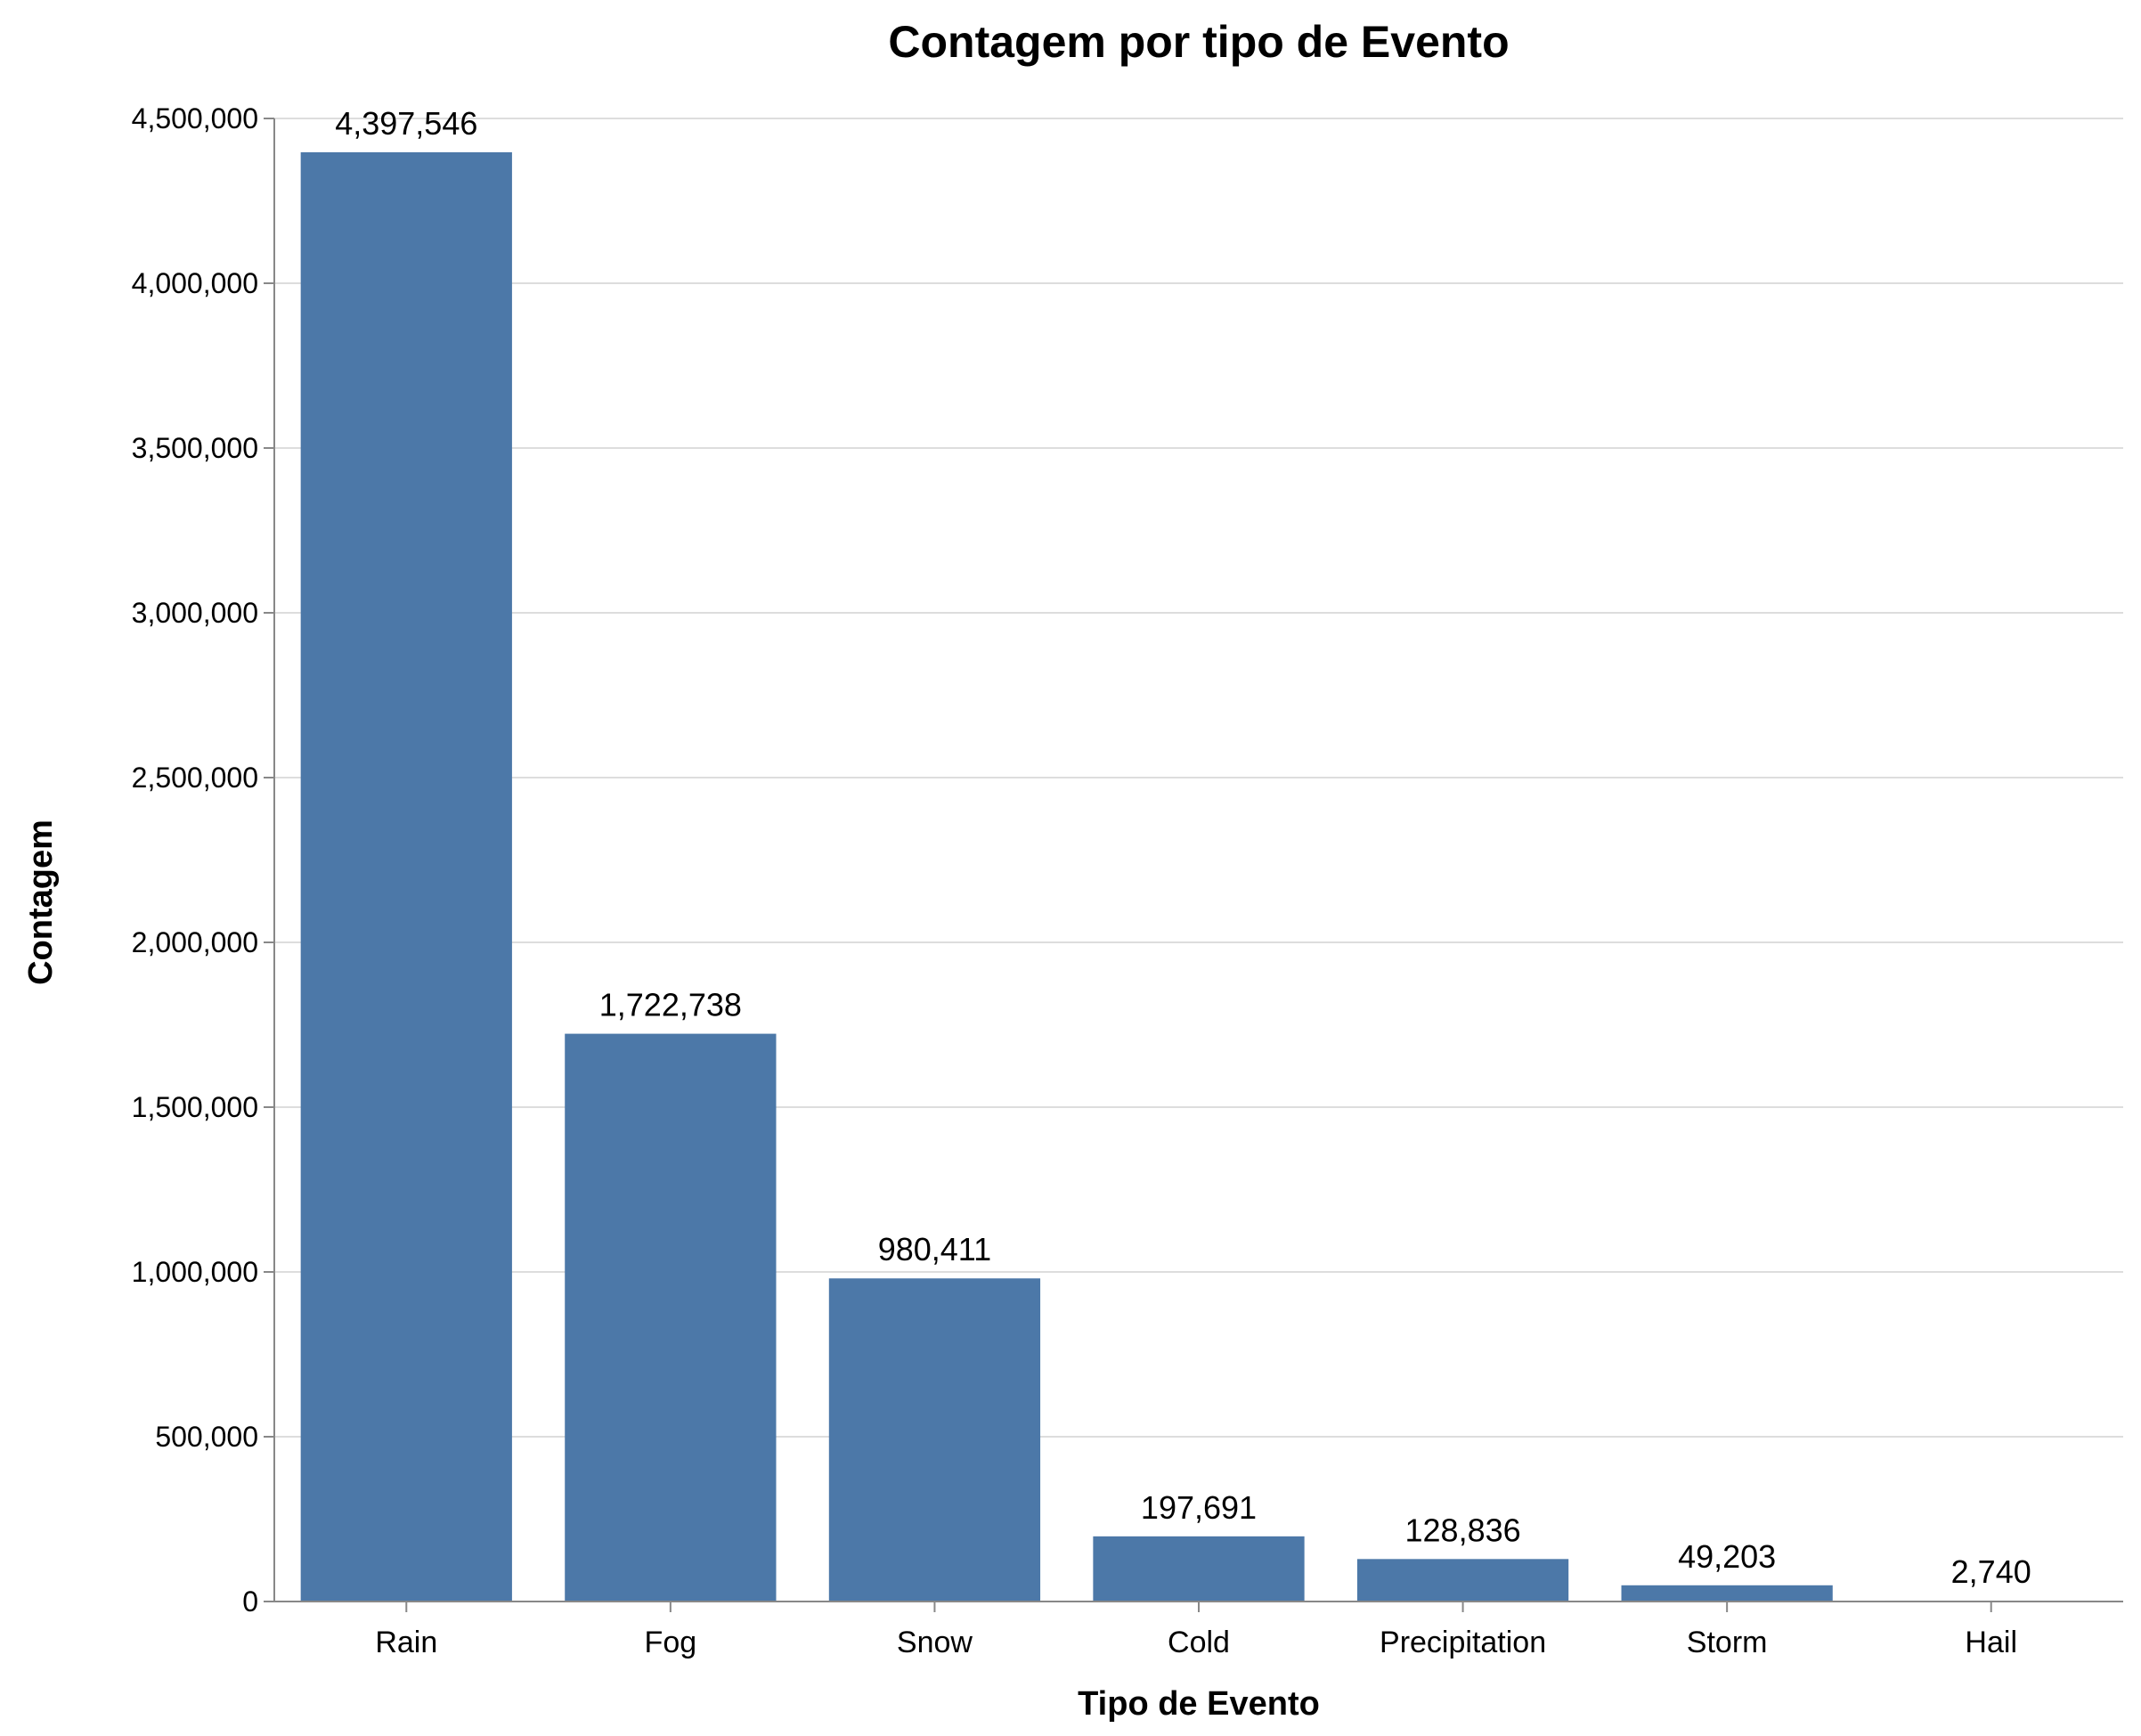 This screenshot has width=2141, height=1736. What do you see at coordinates (934, 1440) in the screenshot?
I see `bar-snow` at bounding box center [934, 1440].